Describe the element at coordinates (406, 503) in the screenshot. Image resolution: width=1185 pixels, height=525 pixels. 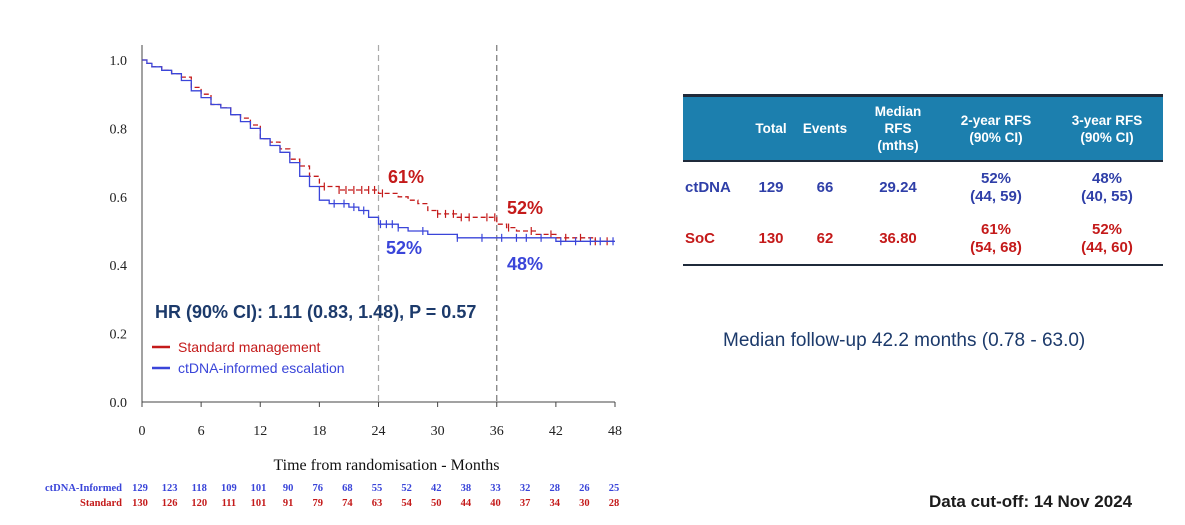
I see `risk-count: 54` at that location.